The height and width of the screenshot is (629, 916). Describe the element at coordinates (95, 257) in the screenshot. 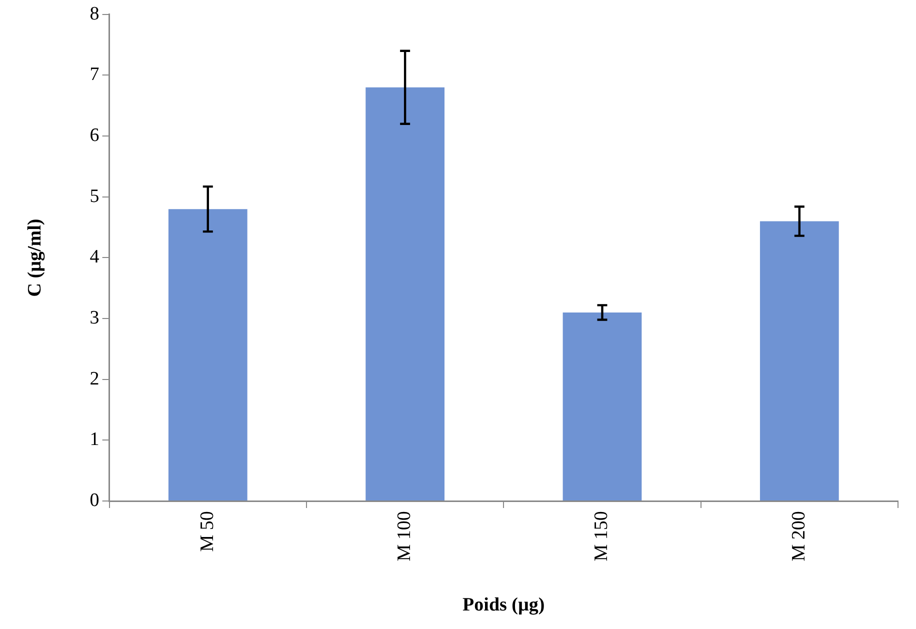

I see `y-tick-label: 4` at that location.